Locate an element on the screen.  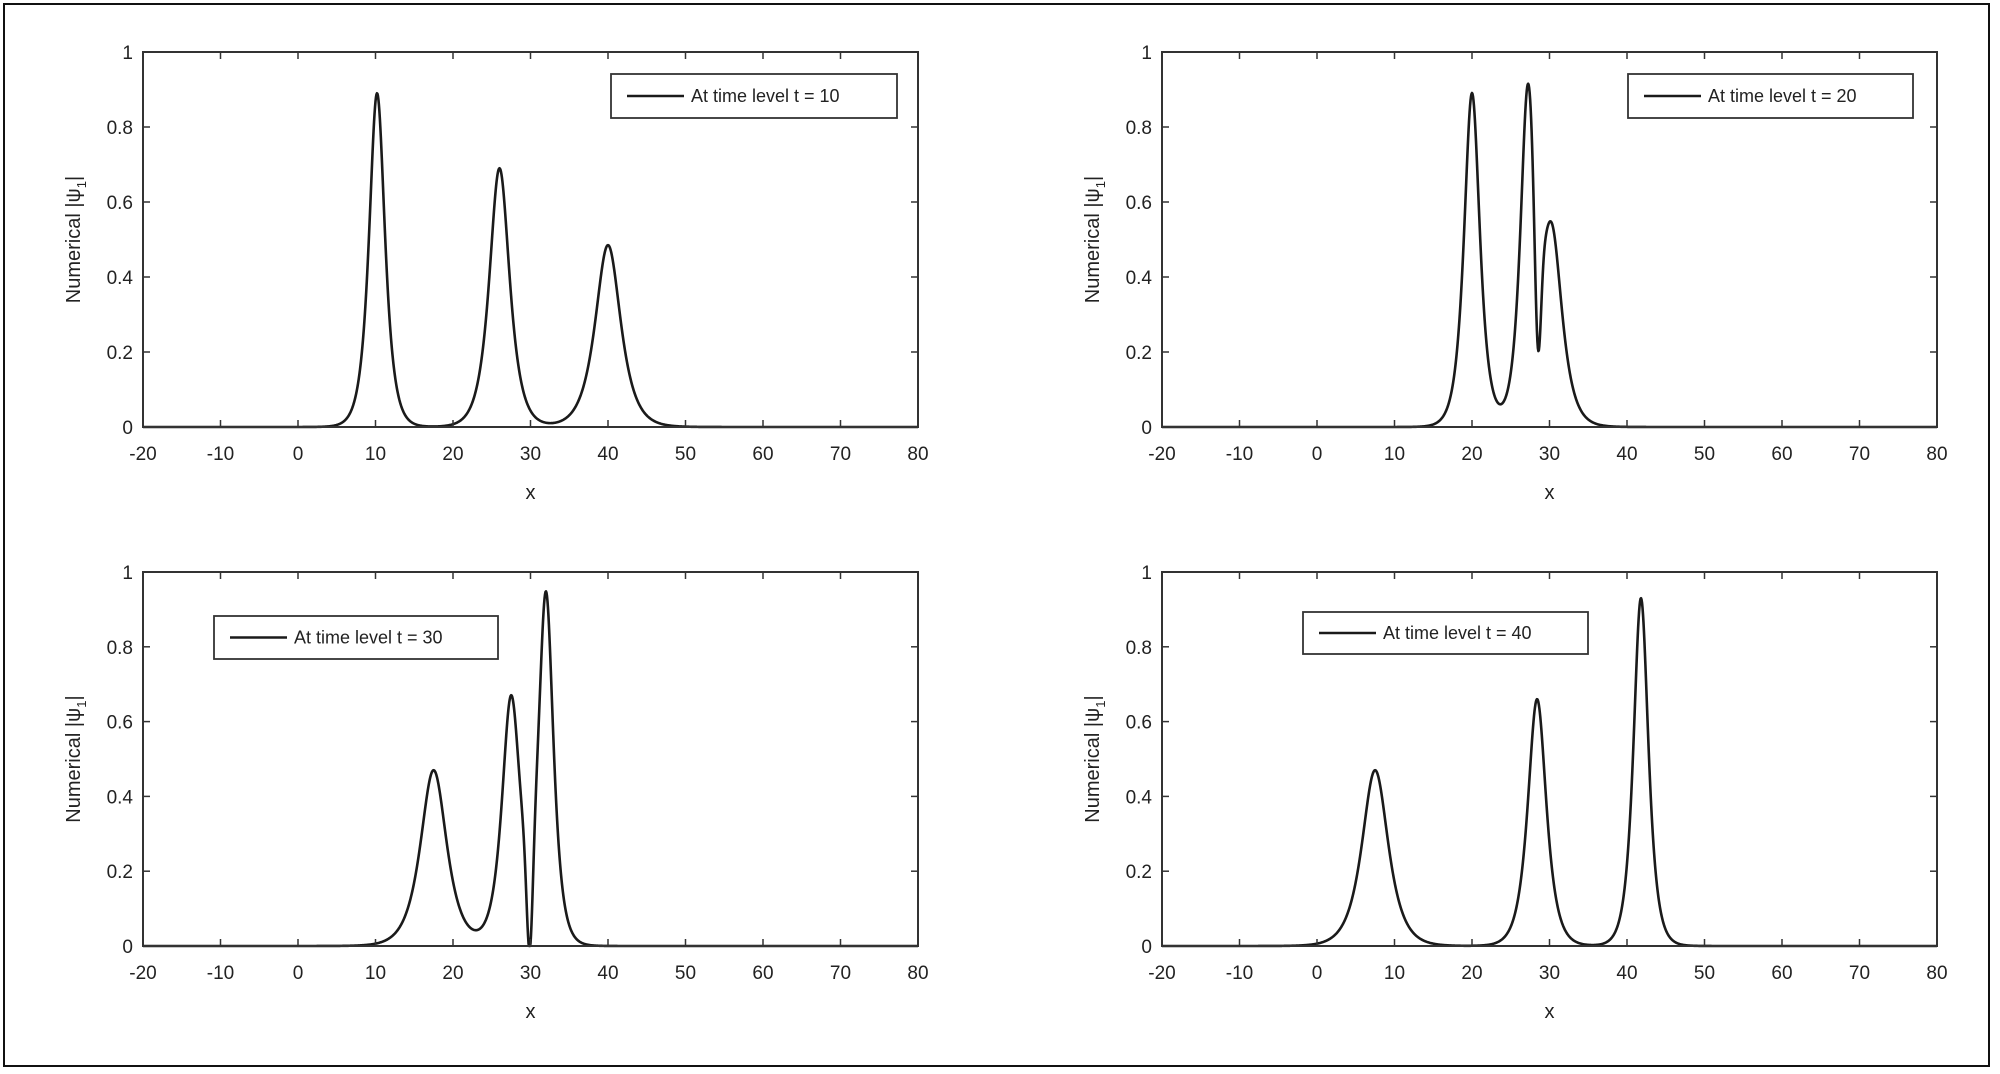
legend: At time level t = 20 is located at coordinates (1770, 96).